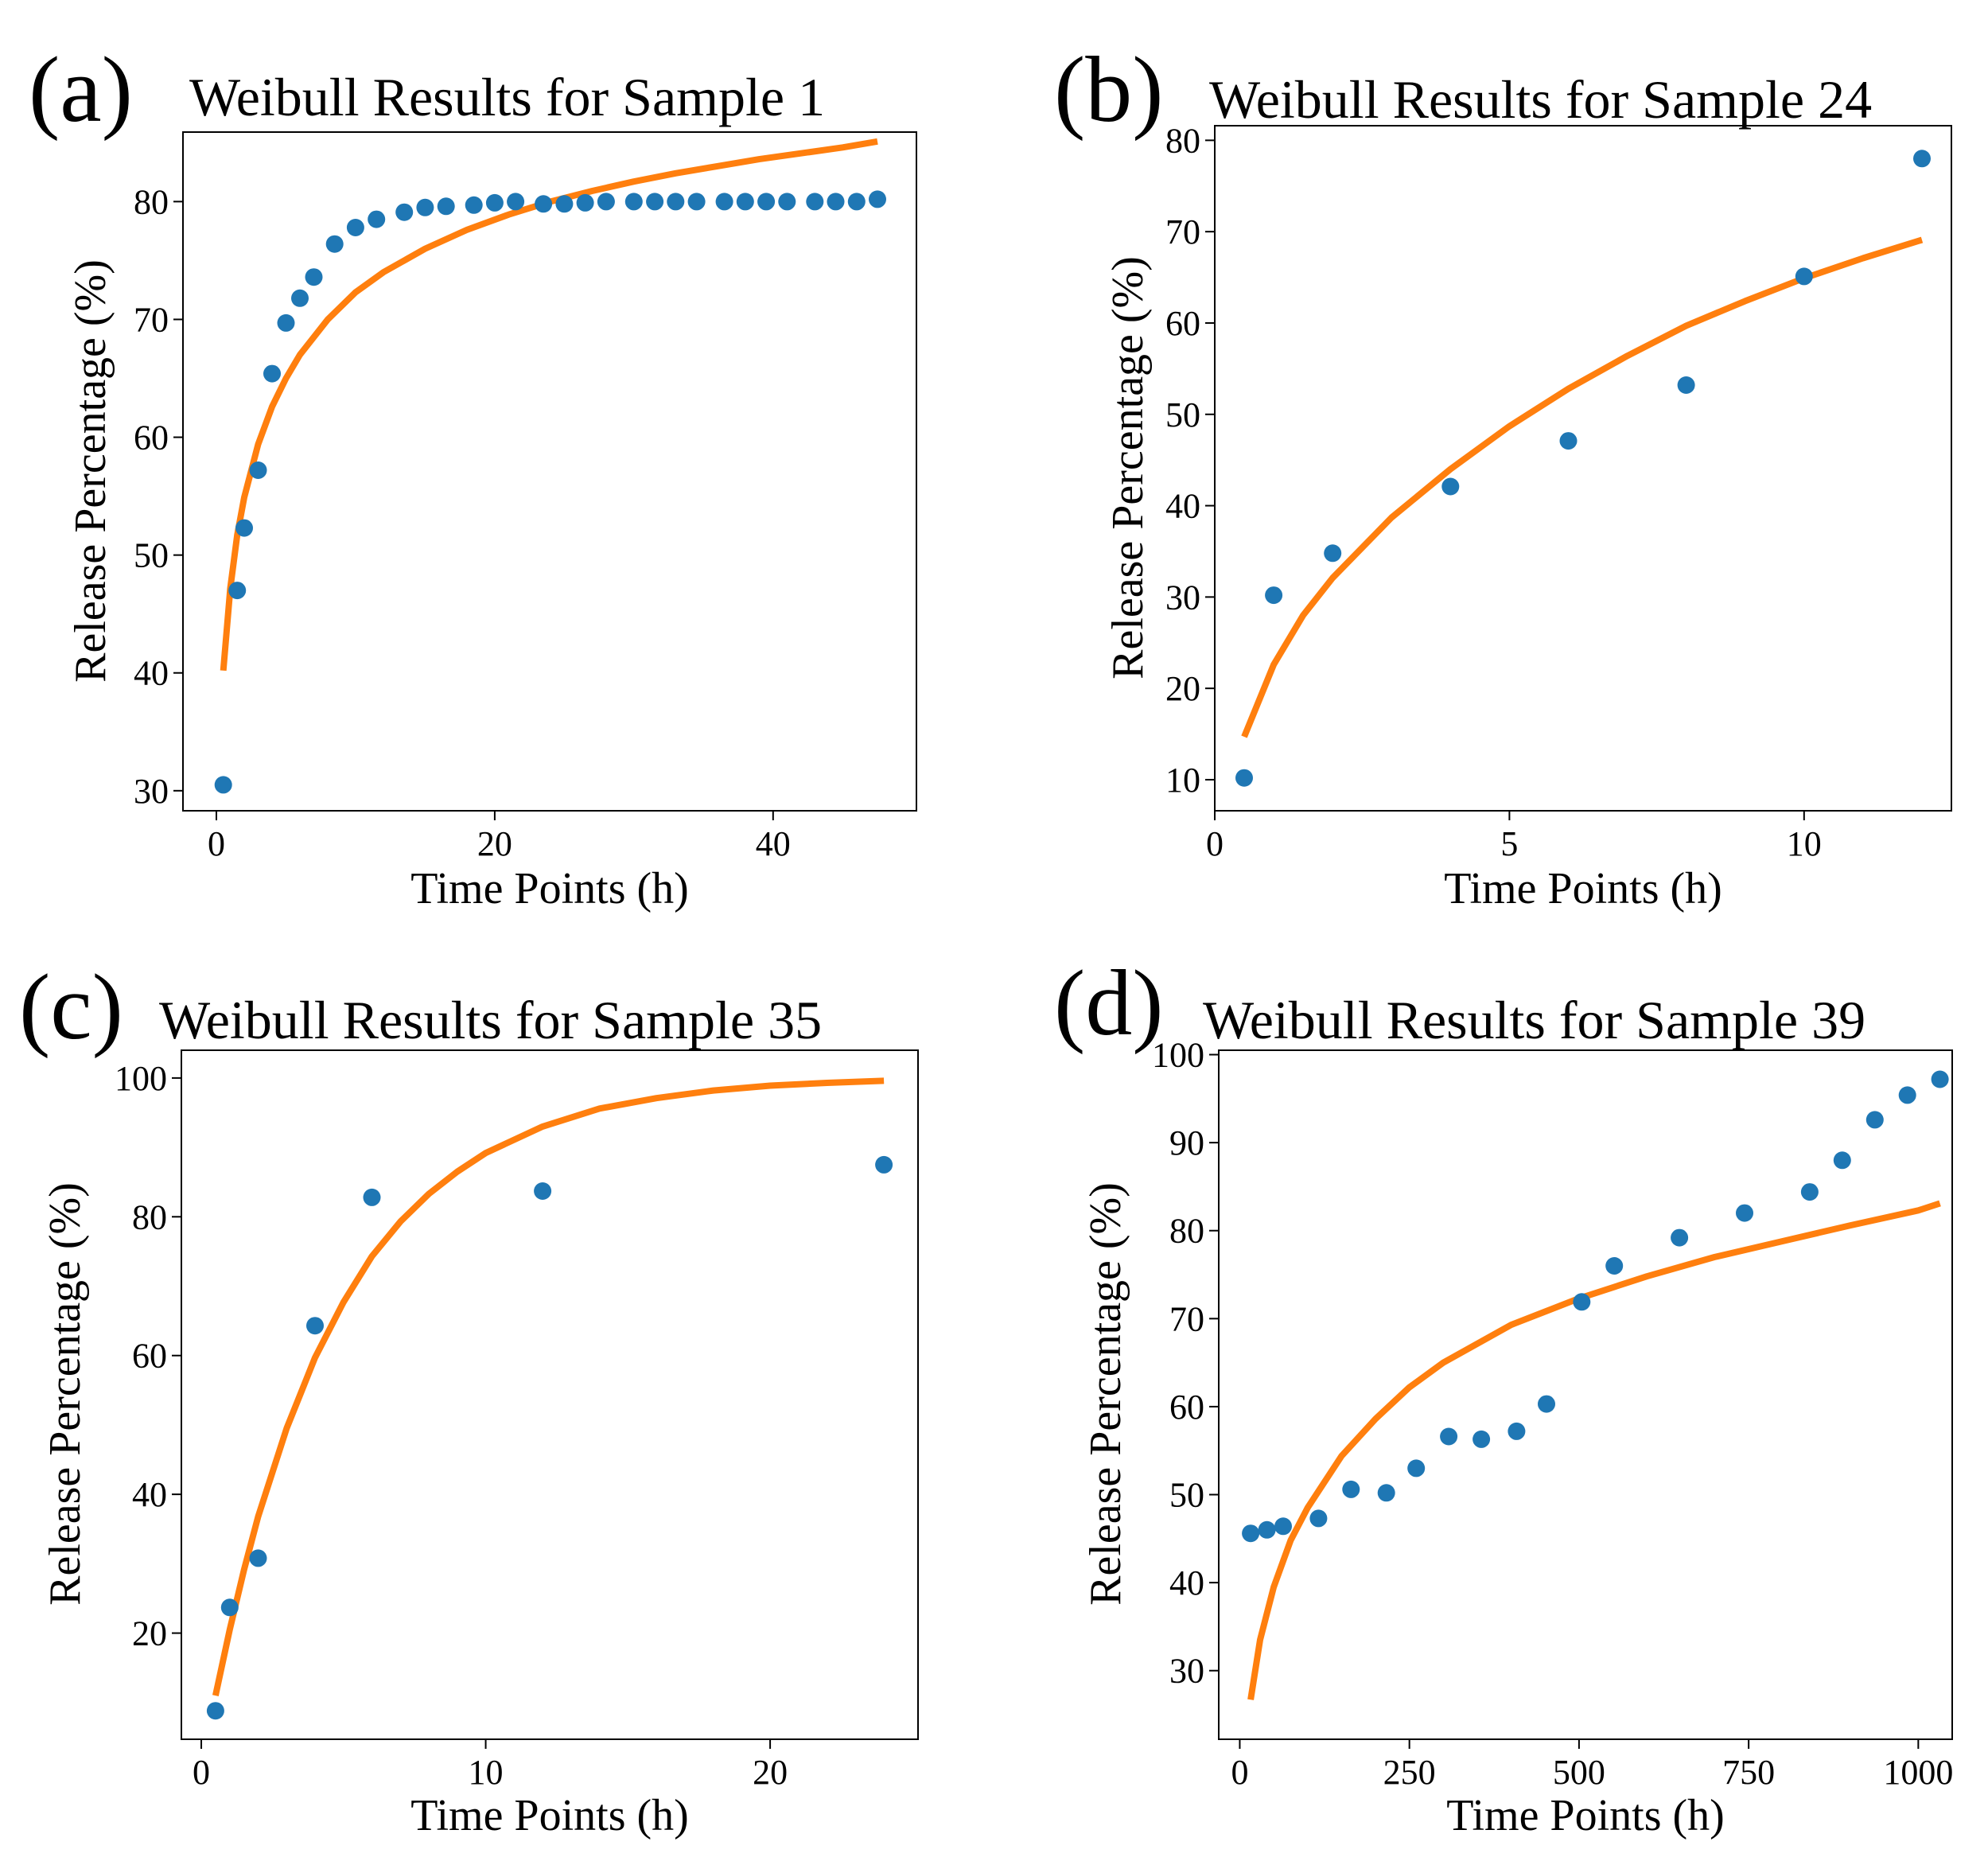  What do you see at coordinates (1582, 487) in the screenshot?
I see `panel-b-weibull-fit-line` at bounding box center [1582, 487].